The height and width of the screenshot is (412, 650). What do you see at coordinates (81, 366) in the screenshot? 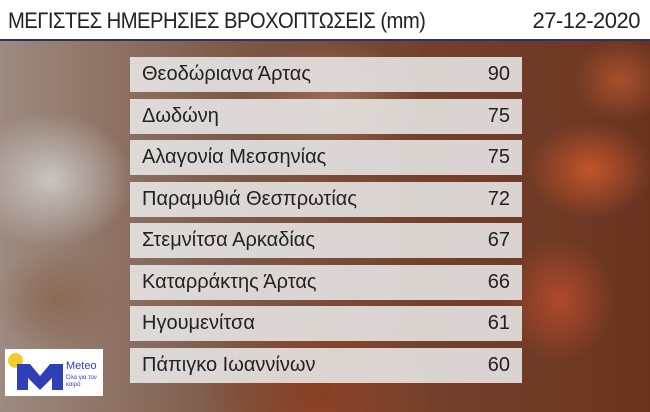
I see `logo-brand: Meteo` at bounding box center [81, 366].